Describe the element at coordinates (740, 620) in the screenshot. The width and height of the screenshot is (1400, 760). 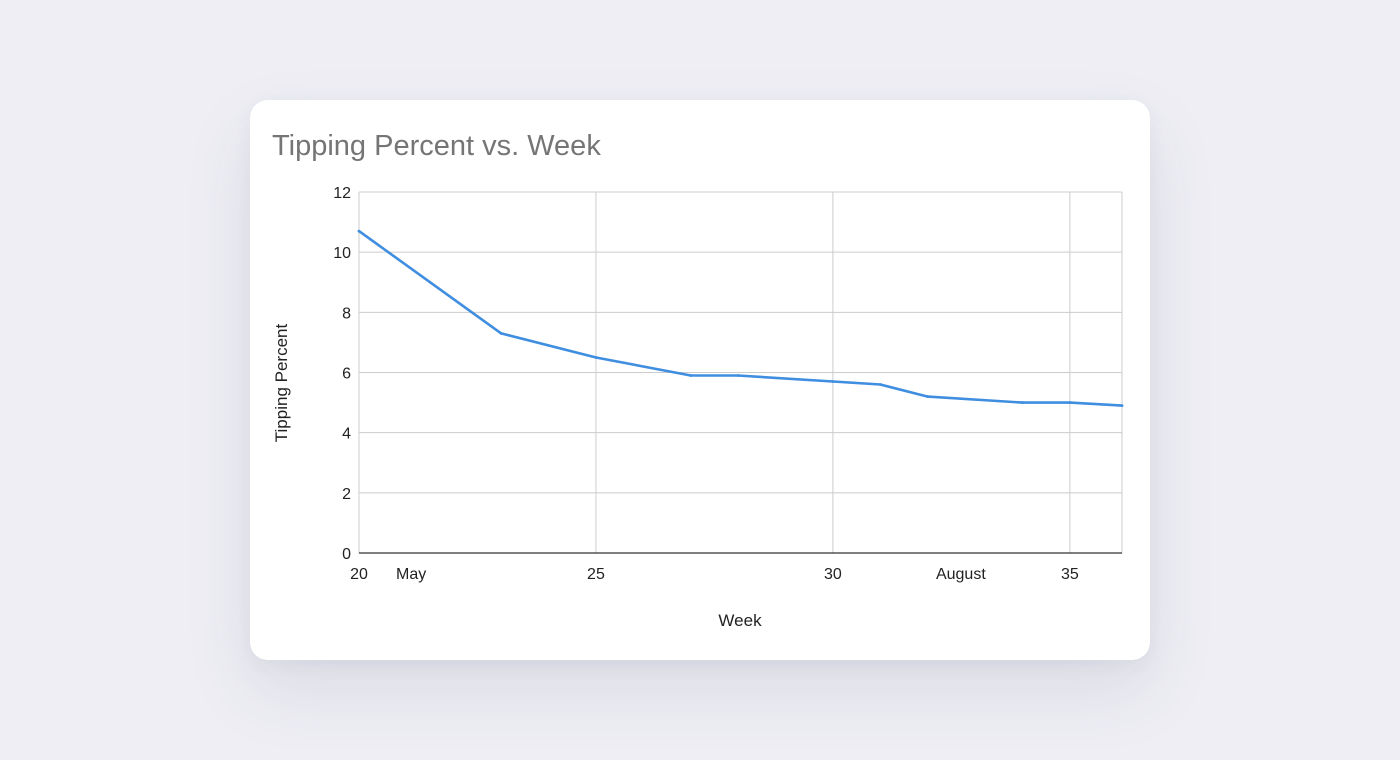
I see `x-axis-title: Week` at that location.